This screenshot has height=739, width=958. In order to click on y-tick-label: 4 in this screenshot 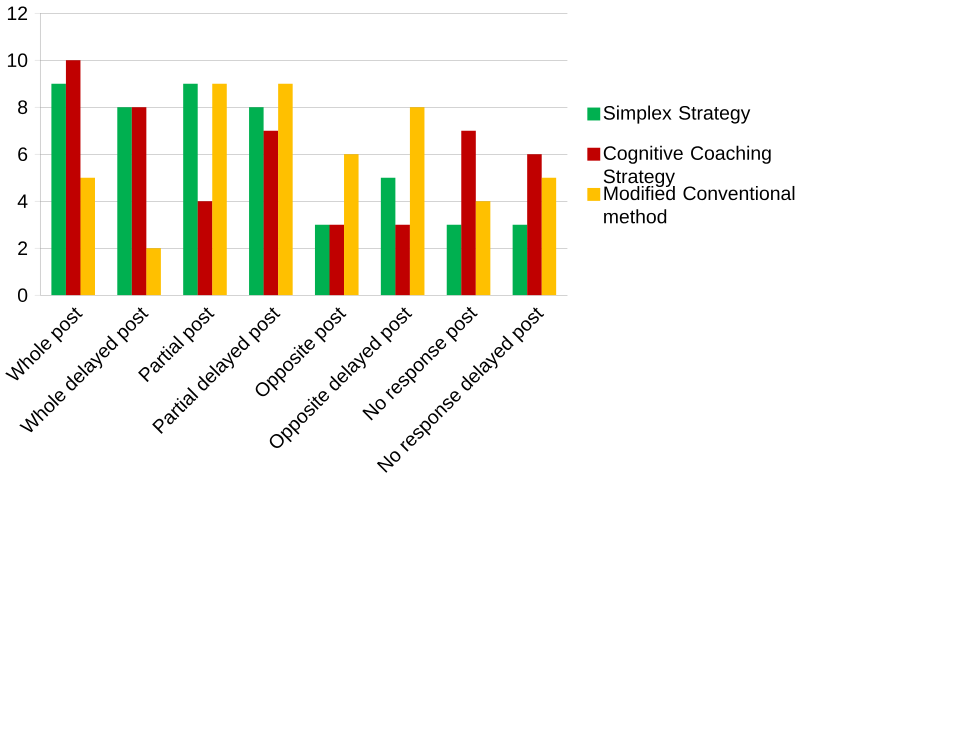, I will do `click(23, 201)`.